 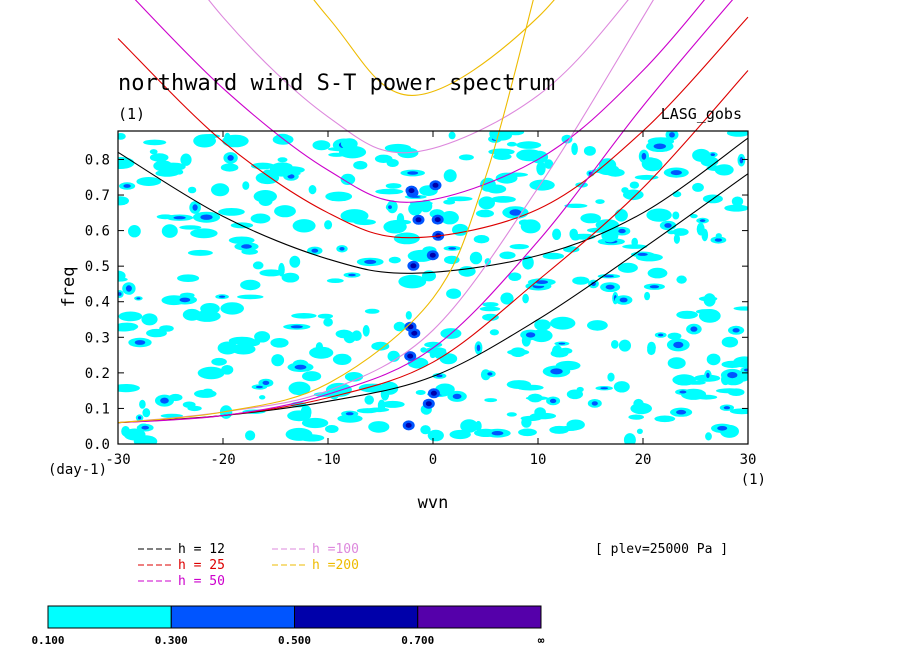 I want to click on y-axis-title: freq, so click(x=69, y=287).